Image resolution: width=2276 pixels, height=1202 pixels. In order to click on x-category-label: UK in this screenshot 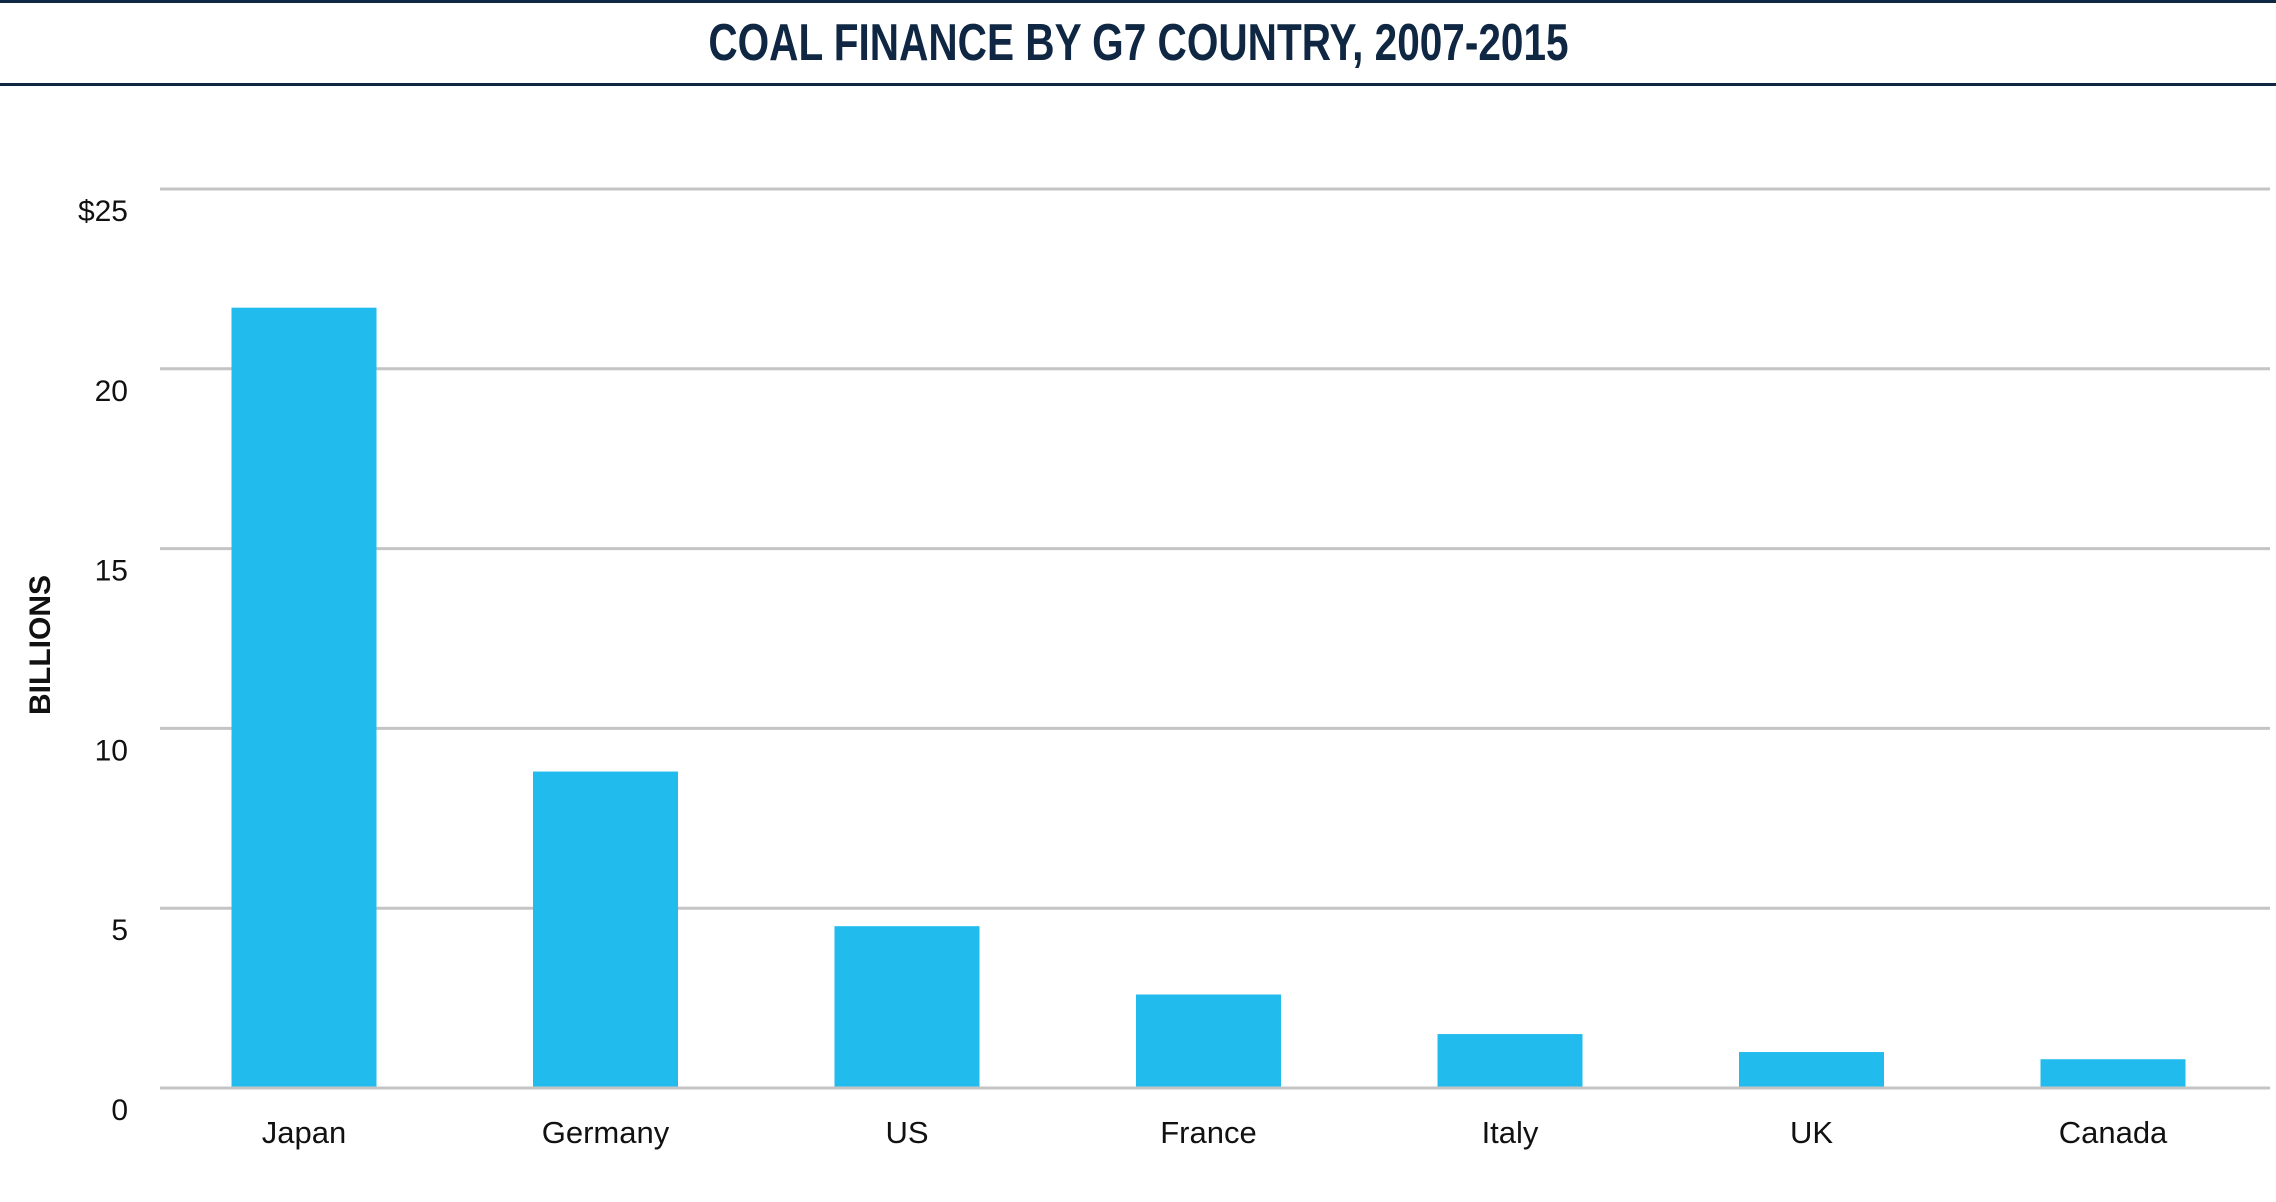, I will do `click(1811, 1132)`.